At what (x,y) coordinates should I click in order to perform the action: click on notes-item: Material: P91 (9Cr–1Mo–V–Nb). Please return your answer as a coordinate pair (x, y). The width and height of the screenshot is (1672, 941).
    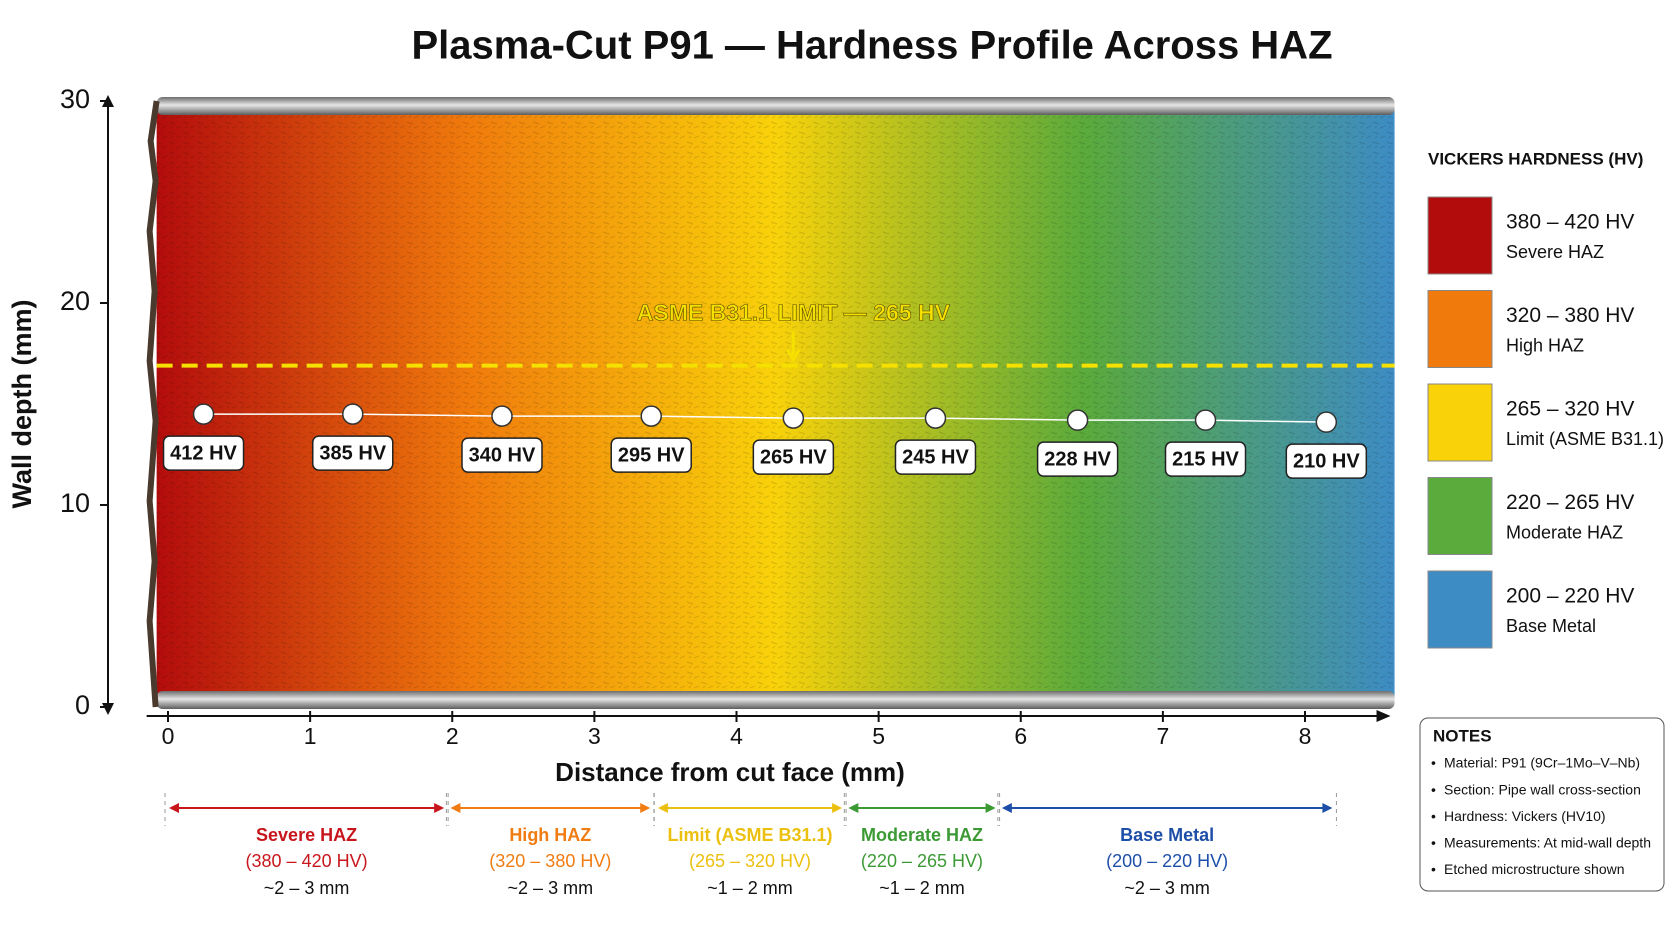
    Looking at the image, I should click on (1542, 763).